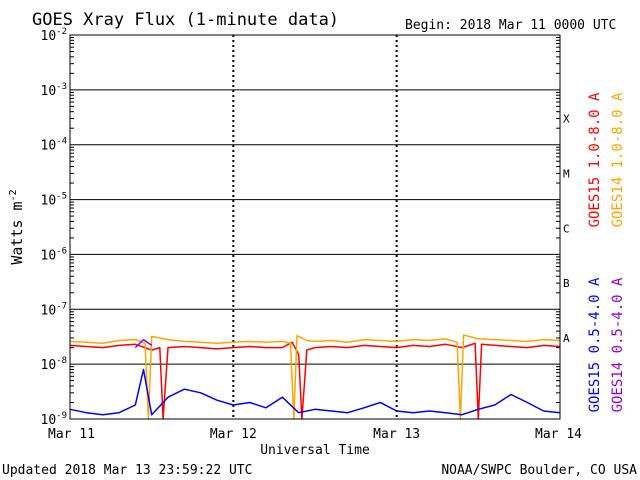 The height and width of the screenshot is (480, 640). I want to click on y-tick-label: 10⁻⁴, so click(54, 145).